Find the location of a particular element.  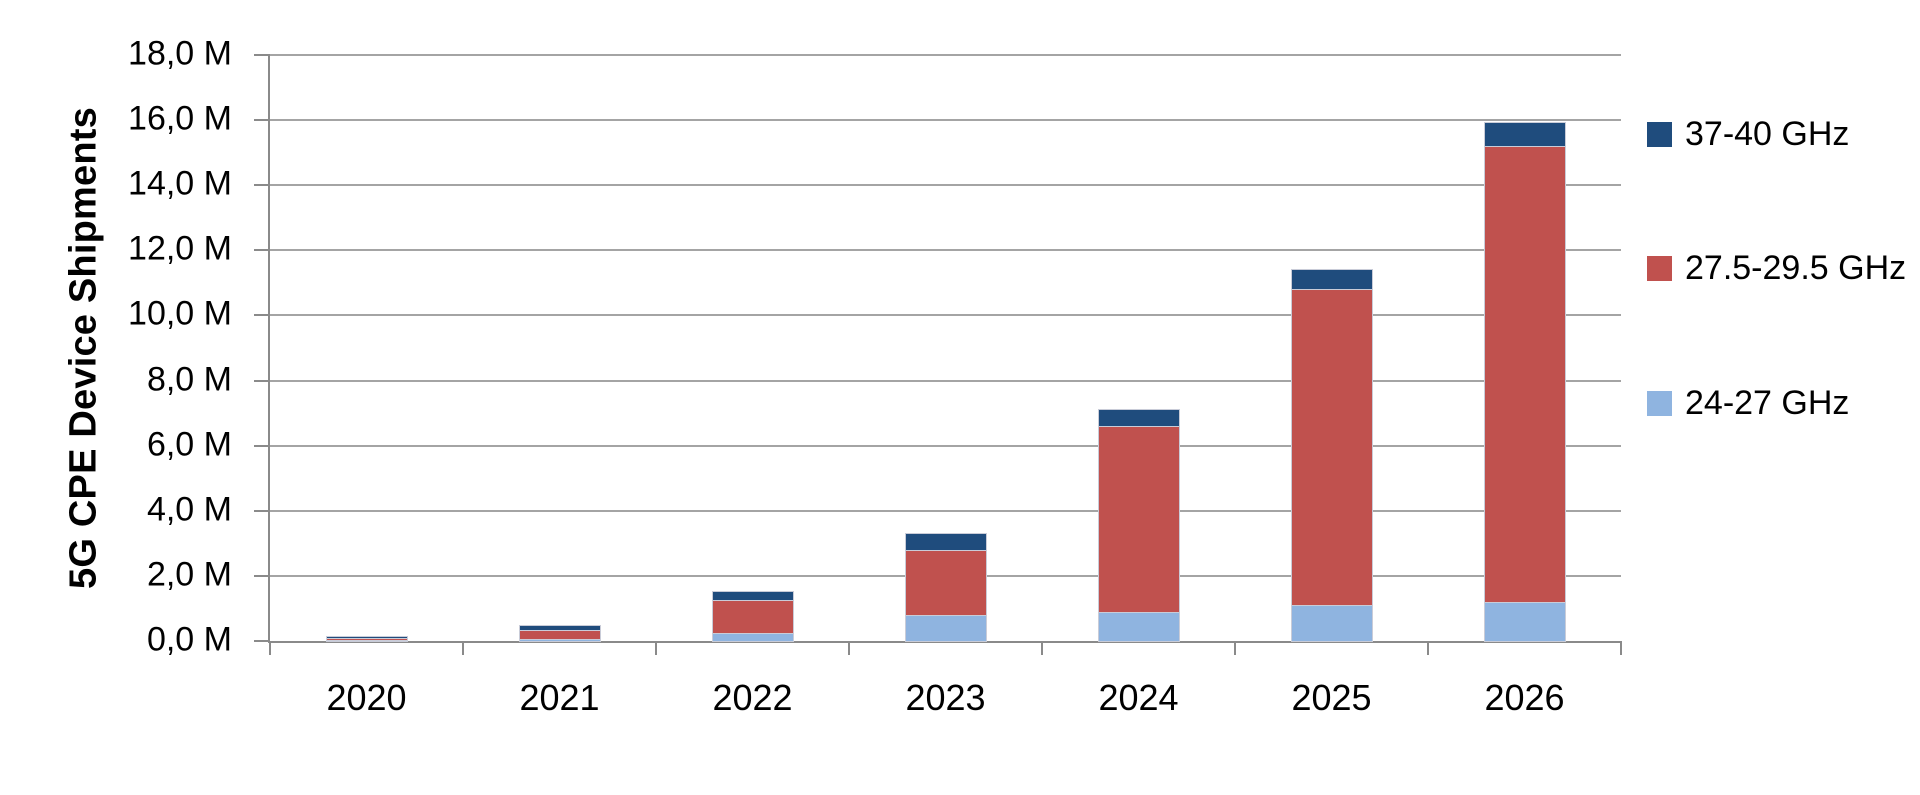

y-tick-label: 6,0 M is located at coordinates (189, 444).